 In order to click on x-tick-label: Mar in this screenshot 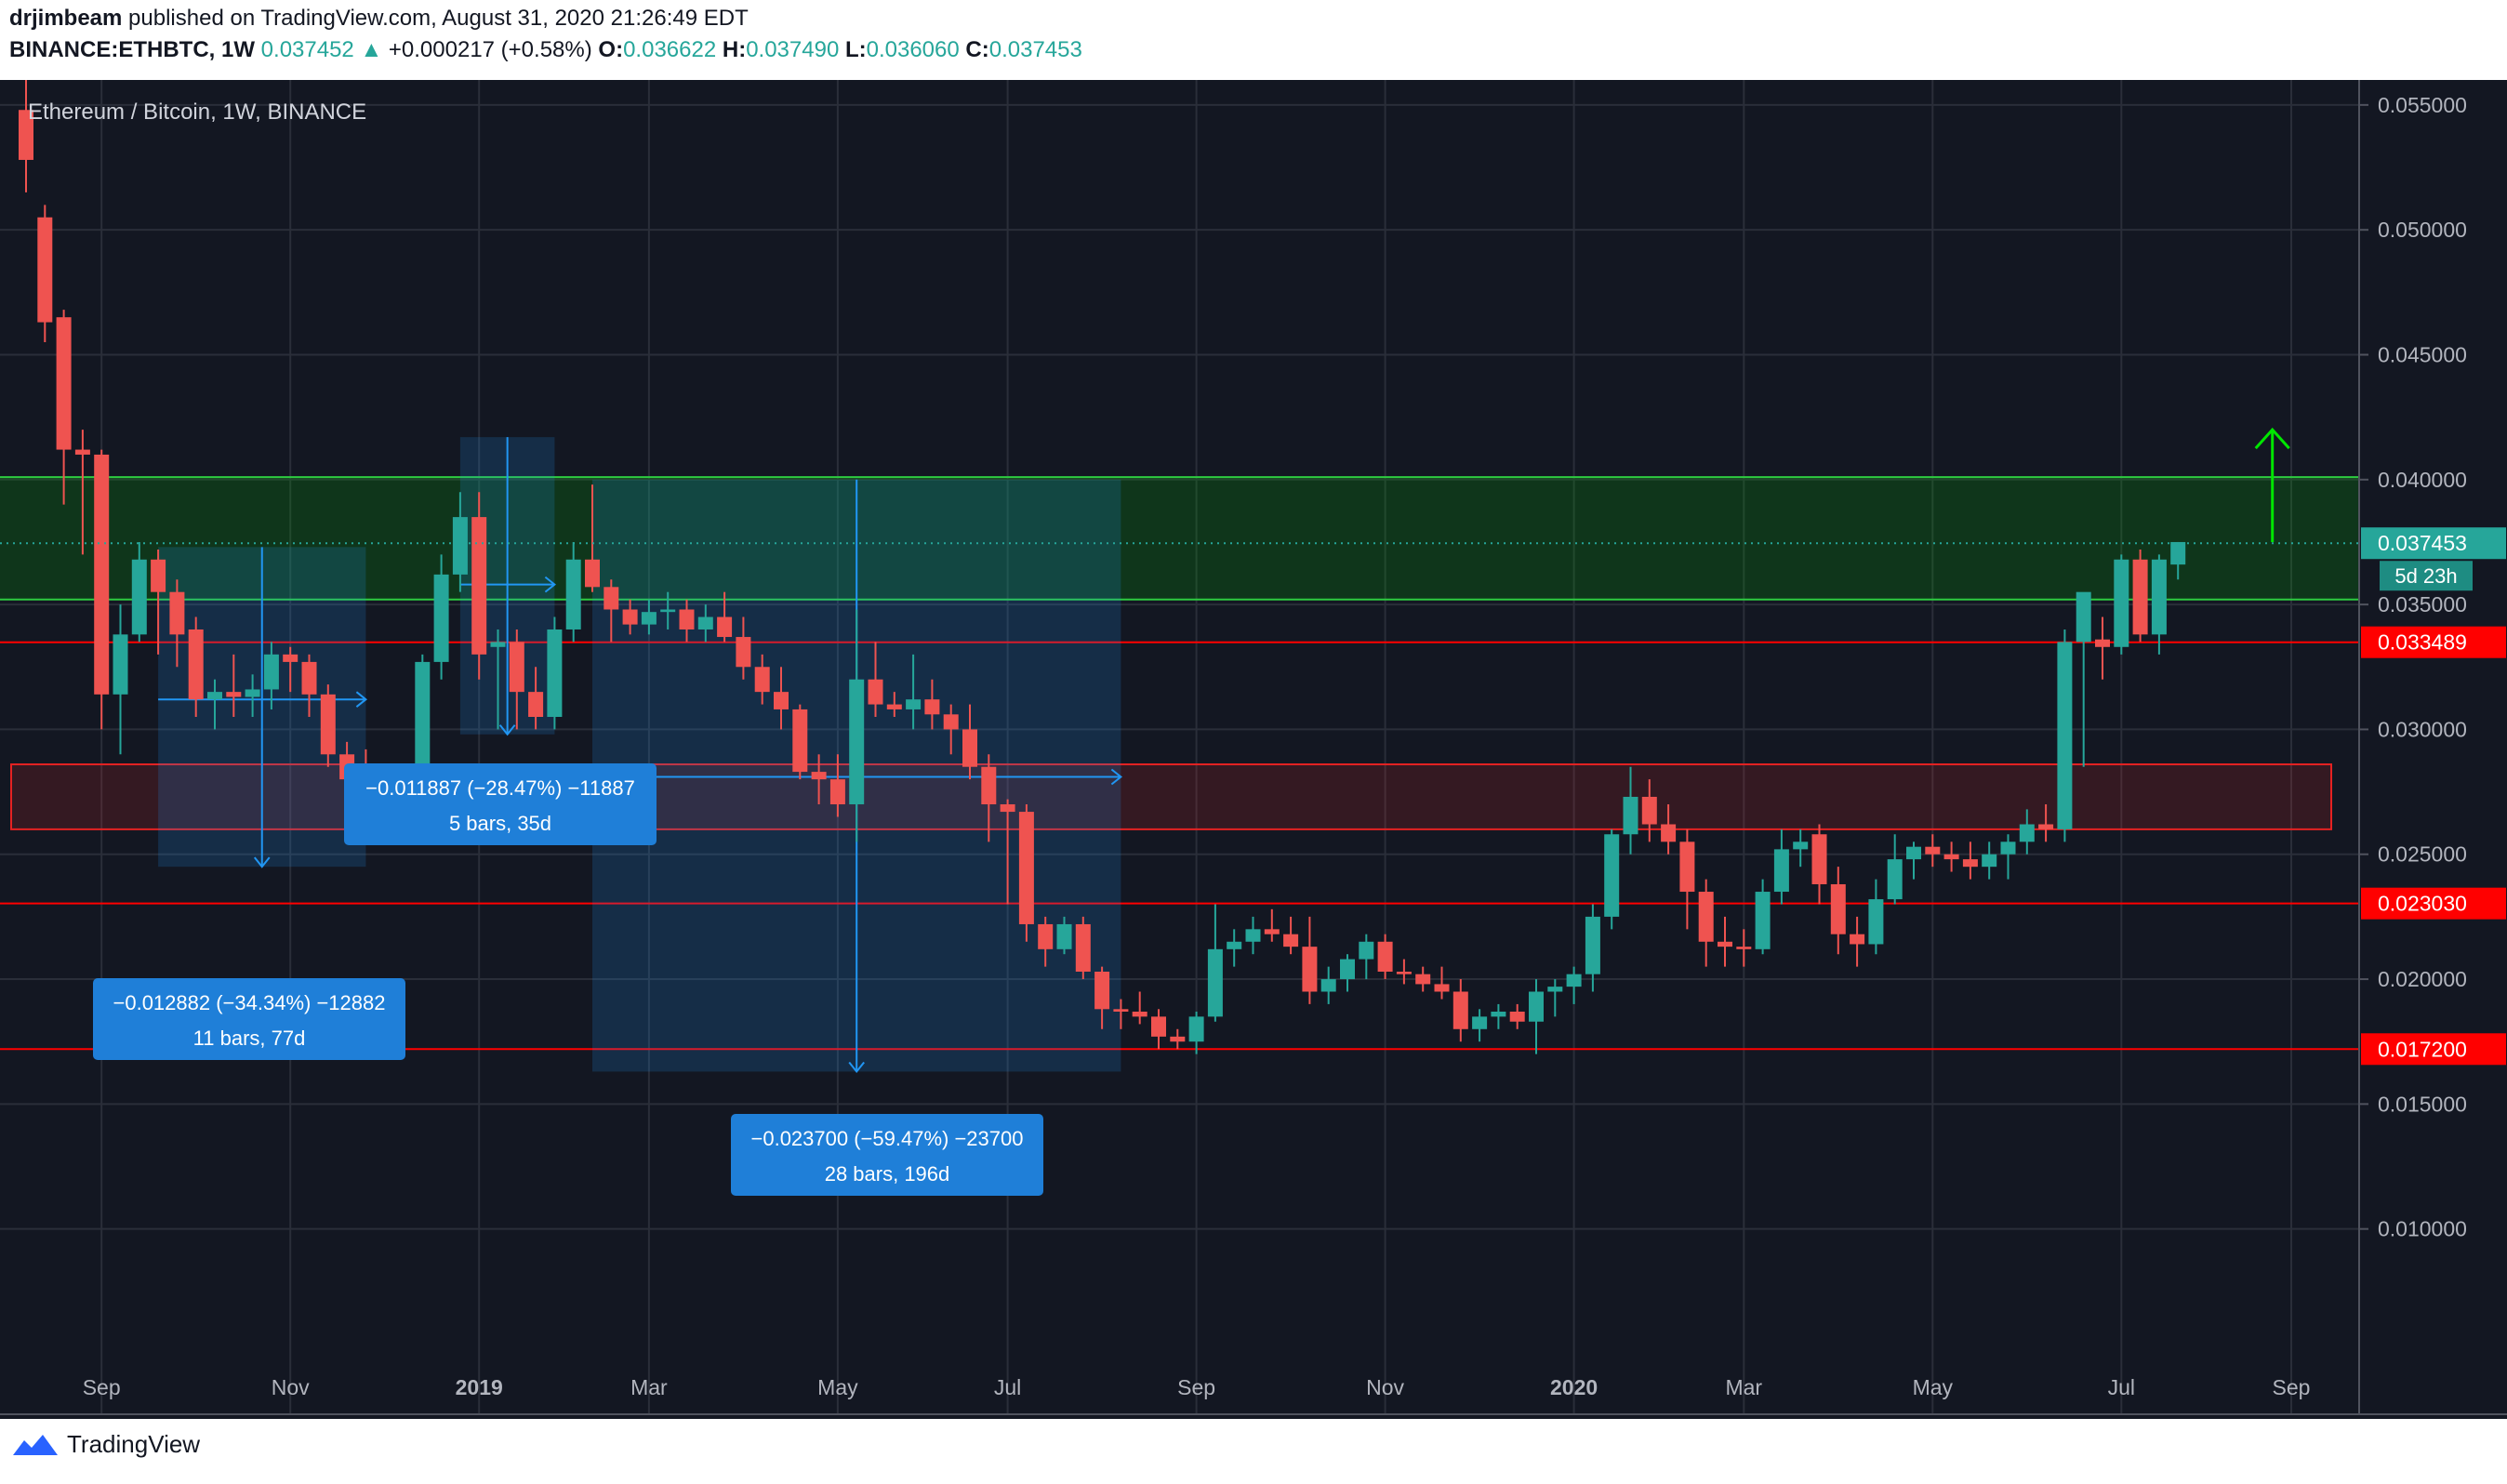, I will do `click(1743, 1387)`.